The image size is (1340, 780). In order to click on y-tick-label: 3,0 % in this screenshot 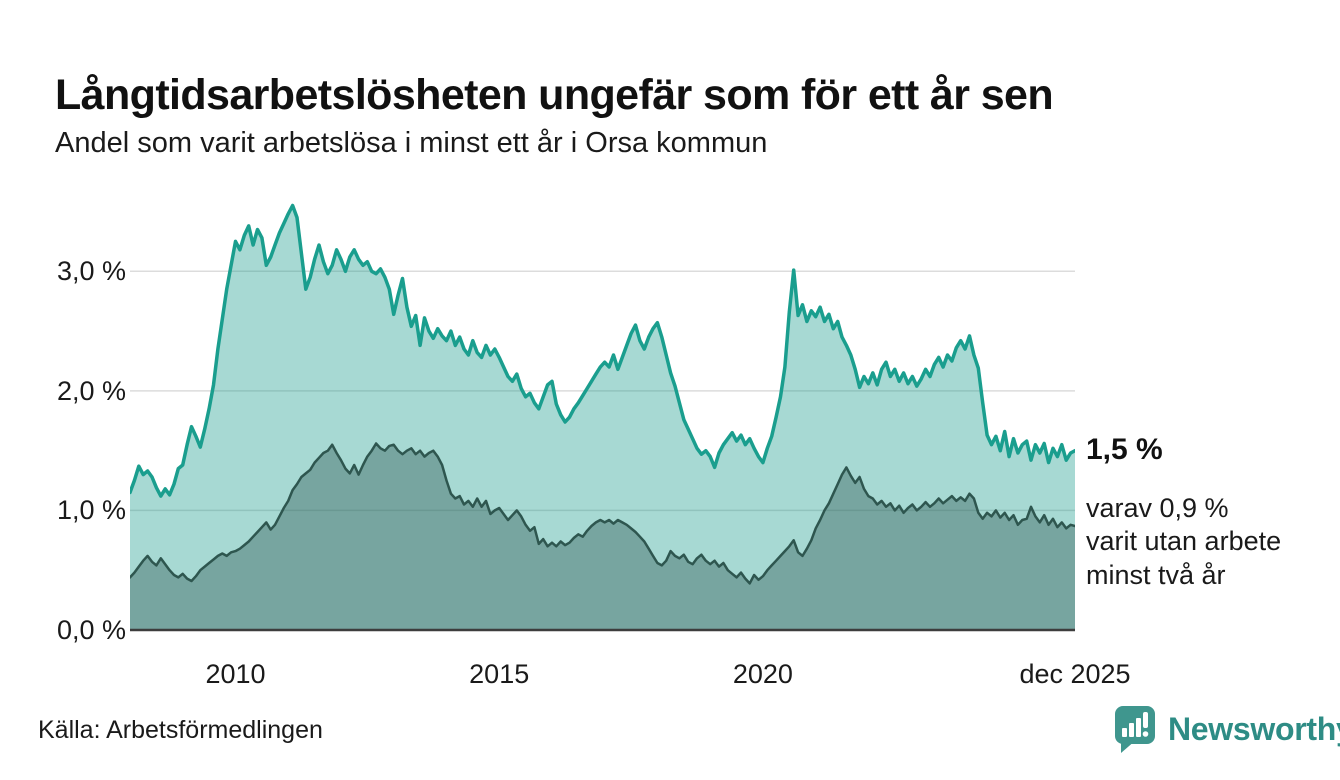, I will do `click(91, 271)`.